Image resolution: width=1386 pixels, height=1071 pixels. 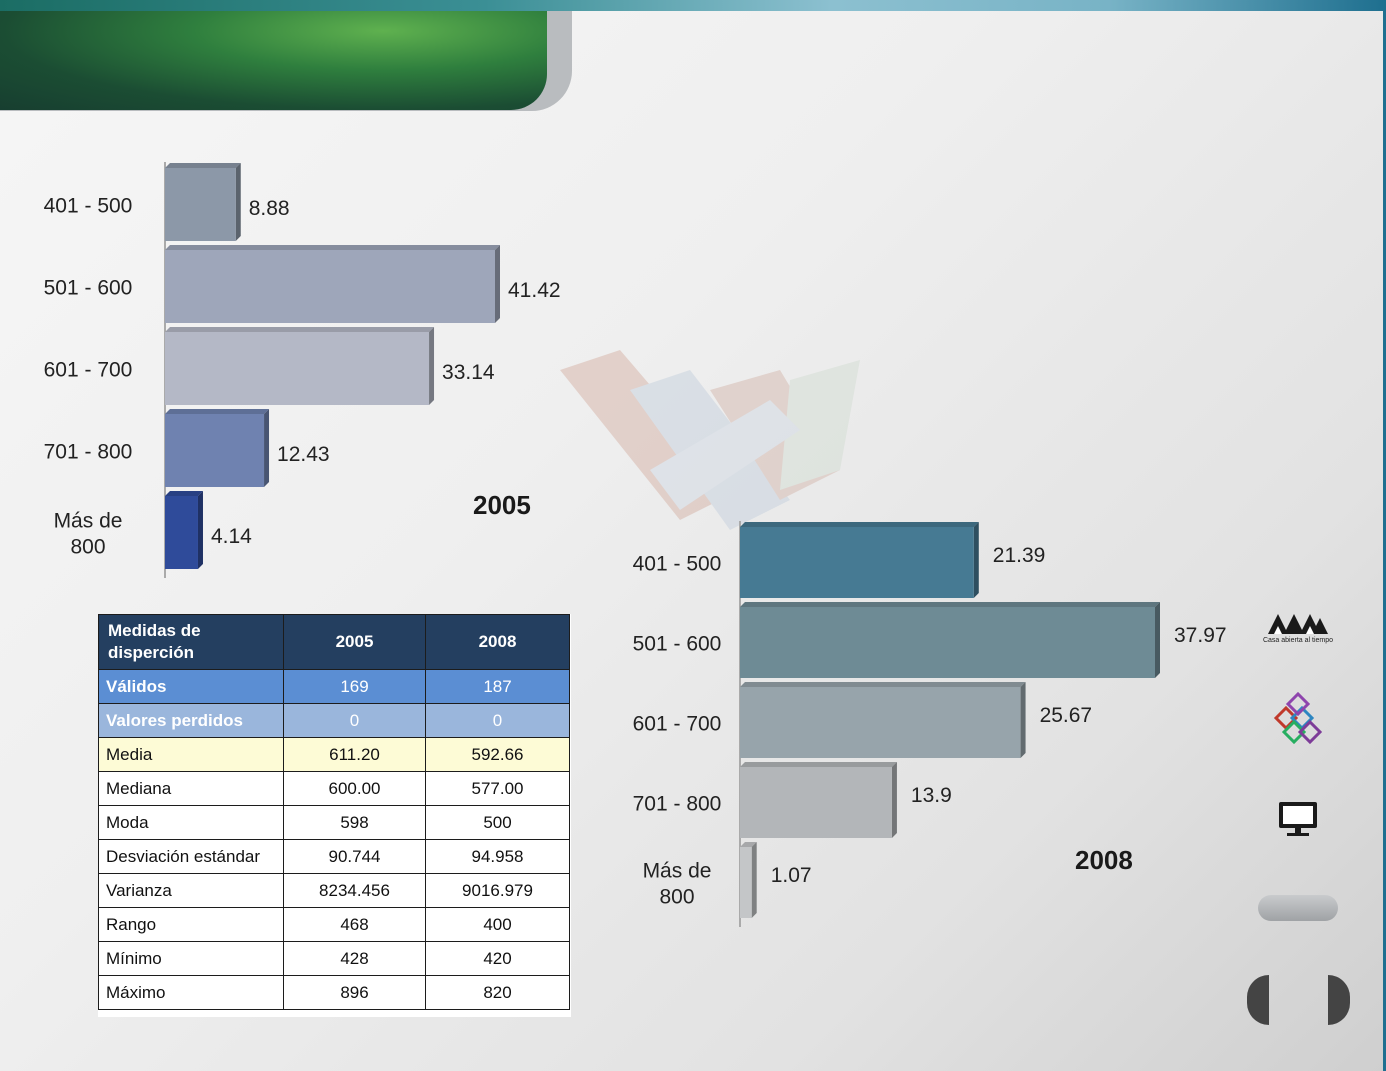 I want to click on value-2005: 169, so click(x=354, y=686).